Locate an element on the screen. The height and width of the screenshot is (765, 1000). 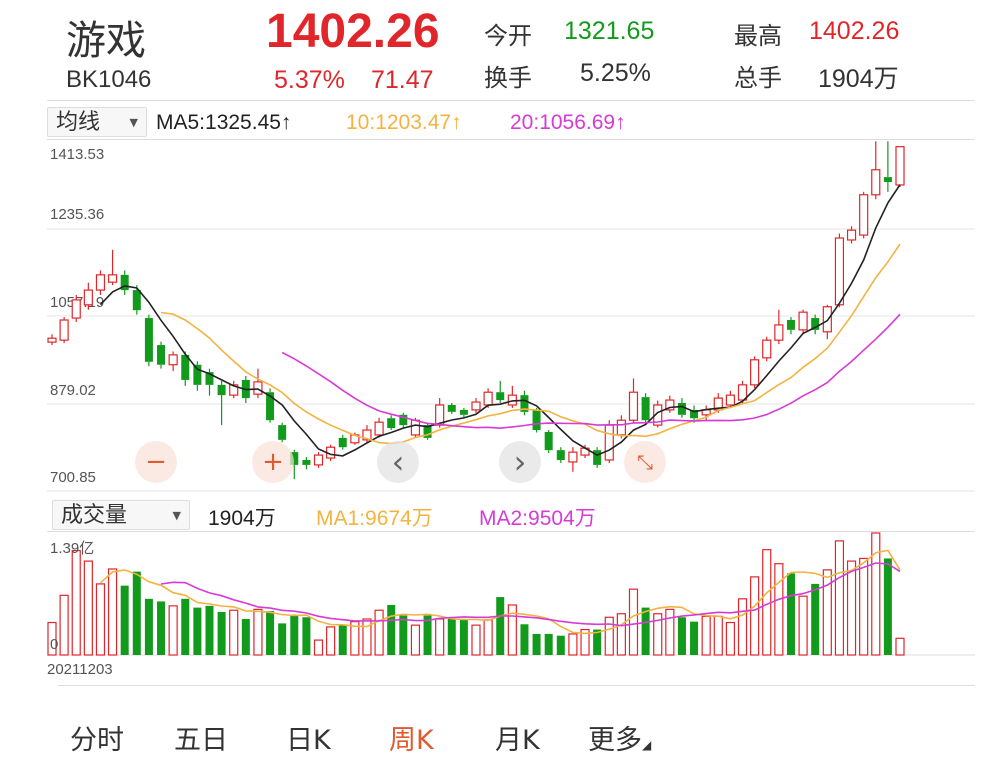
scroll-left-button: ‹ is located at coordinates (398, 462).